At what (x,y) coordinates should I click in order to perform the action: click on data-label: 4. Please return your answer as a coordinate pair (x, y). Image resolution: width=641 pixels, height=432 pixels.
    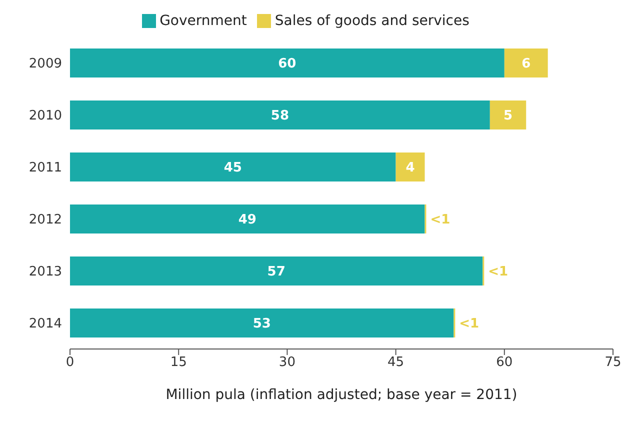
    Looking at the image, I should click on (410, 168).